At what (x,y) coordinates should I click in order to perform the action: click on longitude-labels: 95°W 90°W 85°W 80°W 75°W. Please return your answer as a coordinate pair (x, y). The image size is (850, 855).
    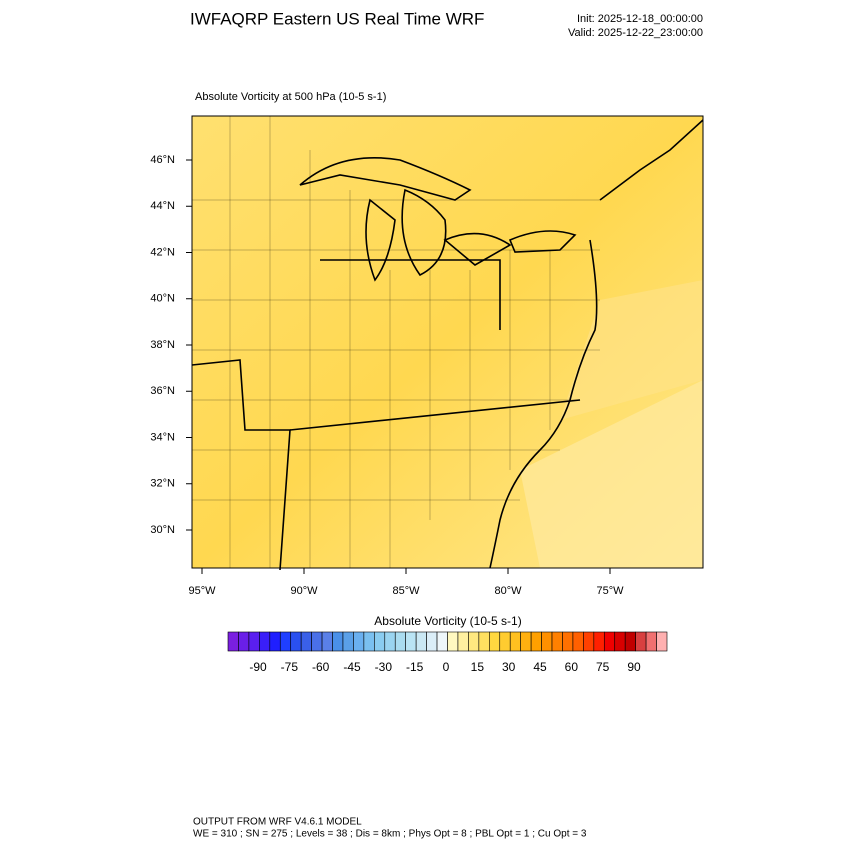
    Looking at the image, I should click on (406, 582).